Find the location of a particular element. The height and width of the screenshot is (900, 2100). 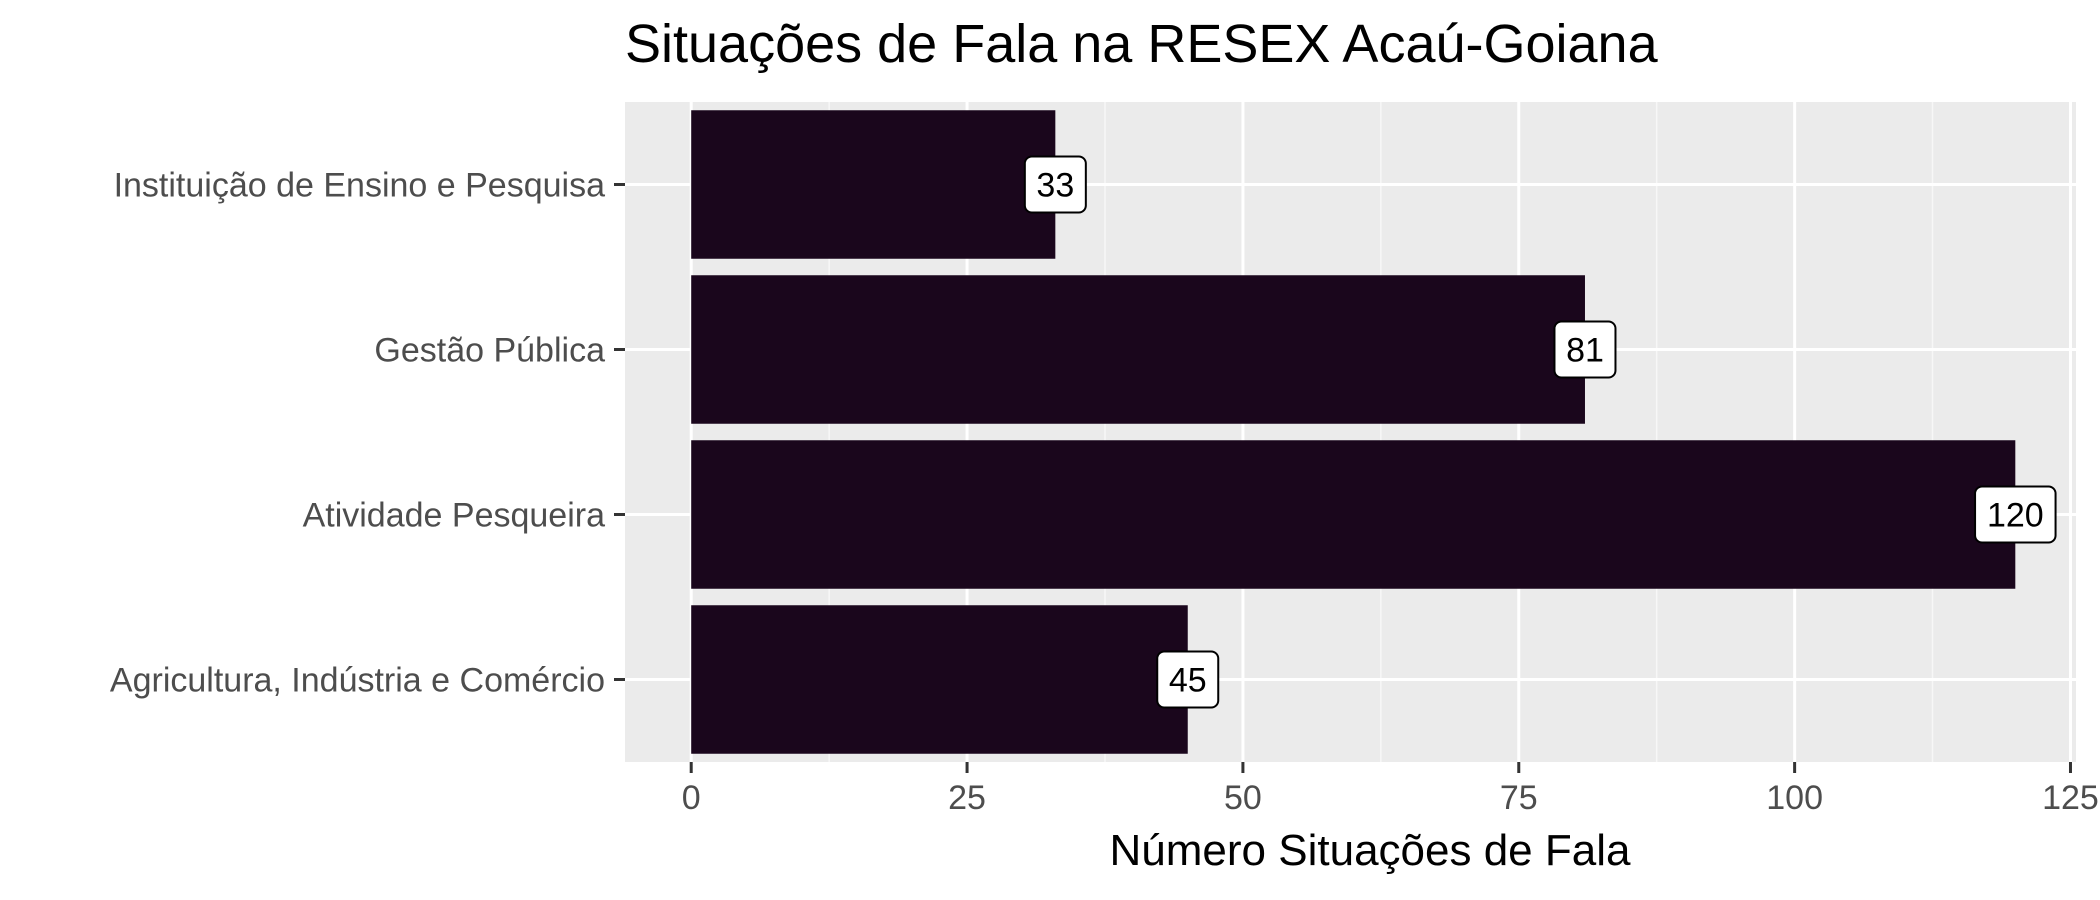

x-axis: 0 25 50 75 100 125 is located at coordinates (1390, 789).